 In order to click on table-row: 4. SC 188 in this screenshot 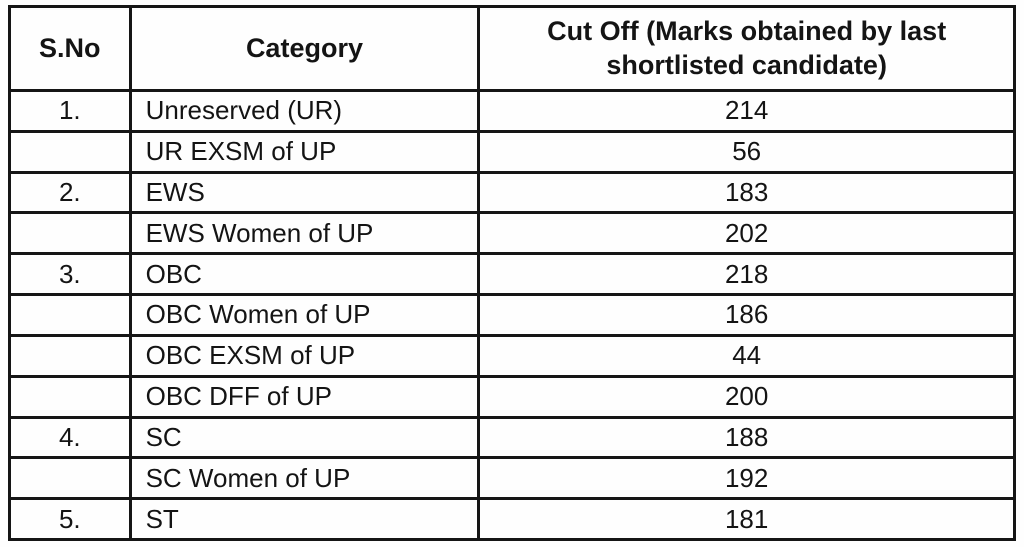, I will do `click(512, 437)`.